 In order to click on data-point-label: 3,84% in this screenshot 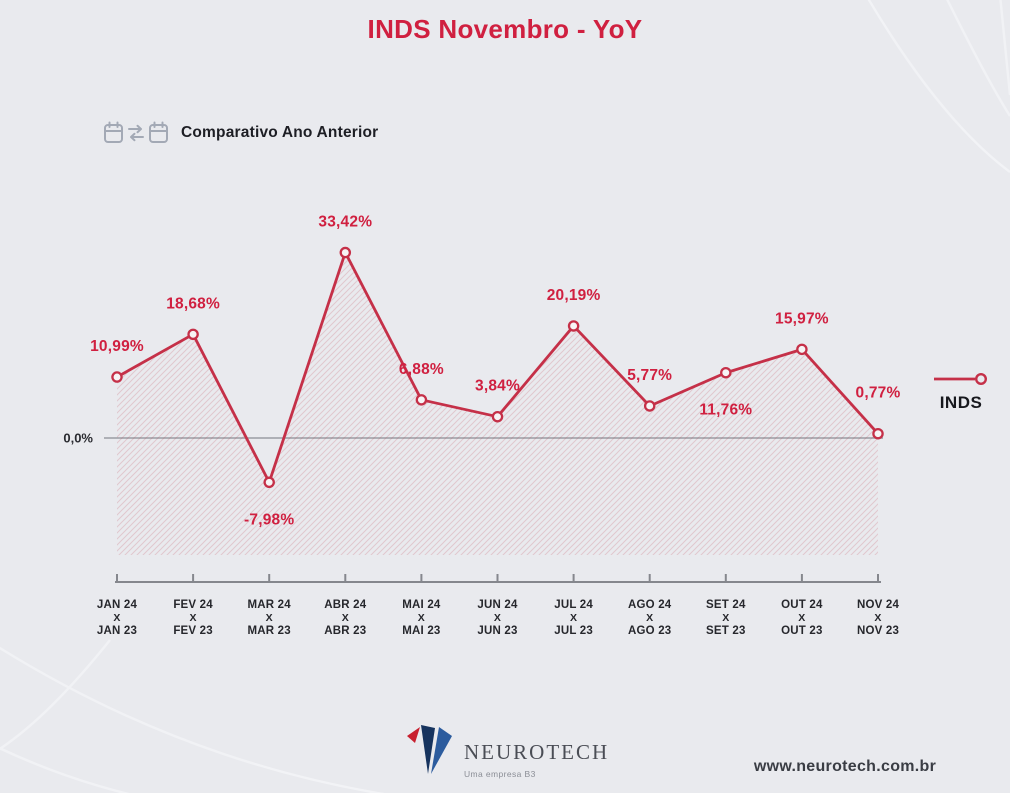, I will do `click(497, 386)`.